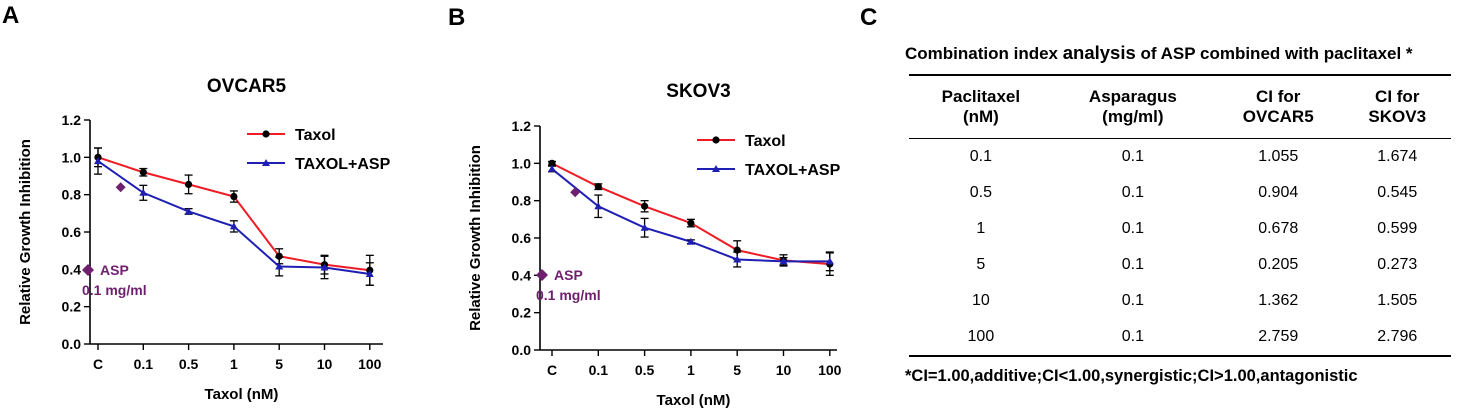 The width and height of the screenshot is (1473, 410). Describe the element at coordinates (1397, 192) in the screenshot. I see `table-cell: 0.545` at that location.